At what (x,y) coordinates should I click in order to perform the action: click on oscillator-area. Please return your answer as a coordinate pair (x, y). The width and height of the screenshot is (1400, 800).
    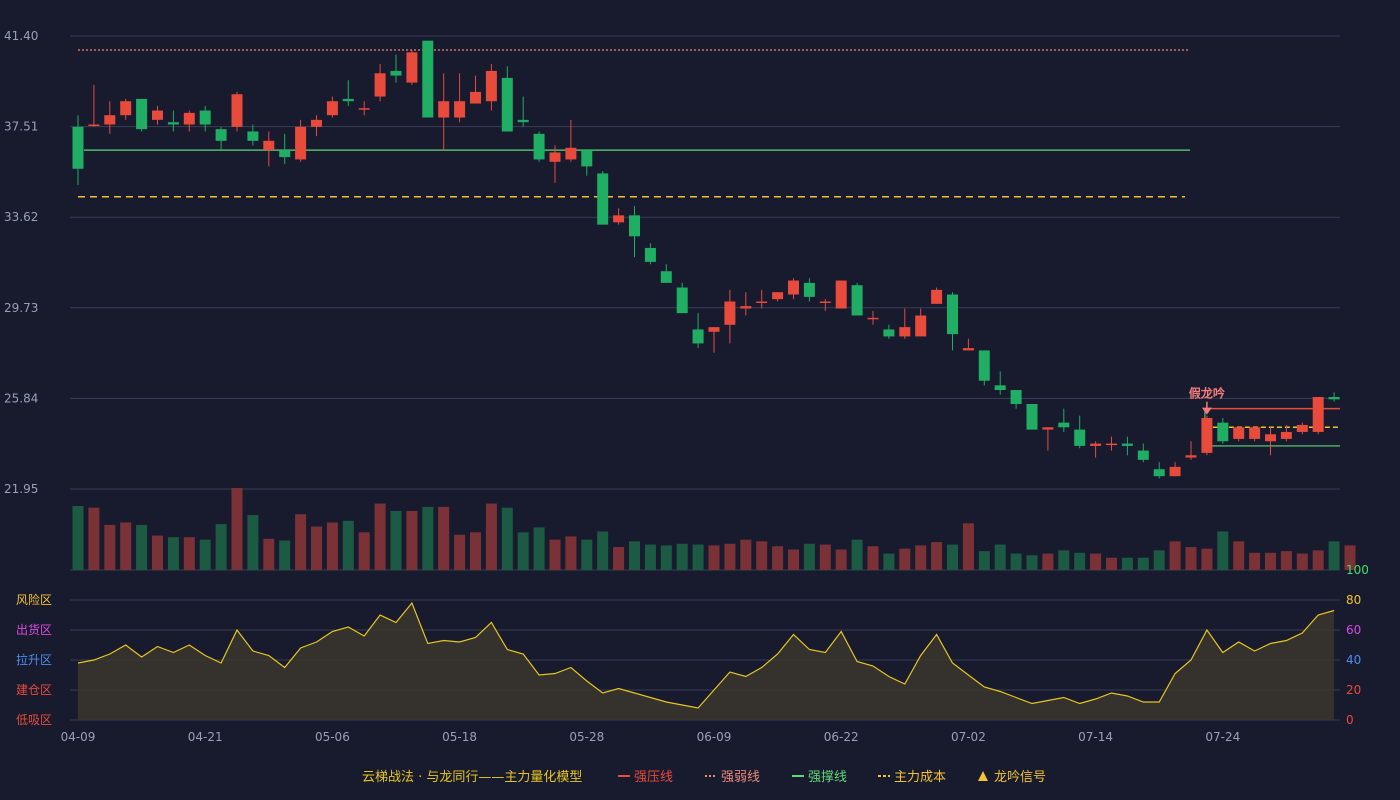
    Looking at the image, I should click on (706, 661).